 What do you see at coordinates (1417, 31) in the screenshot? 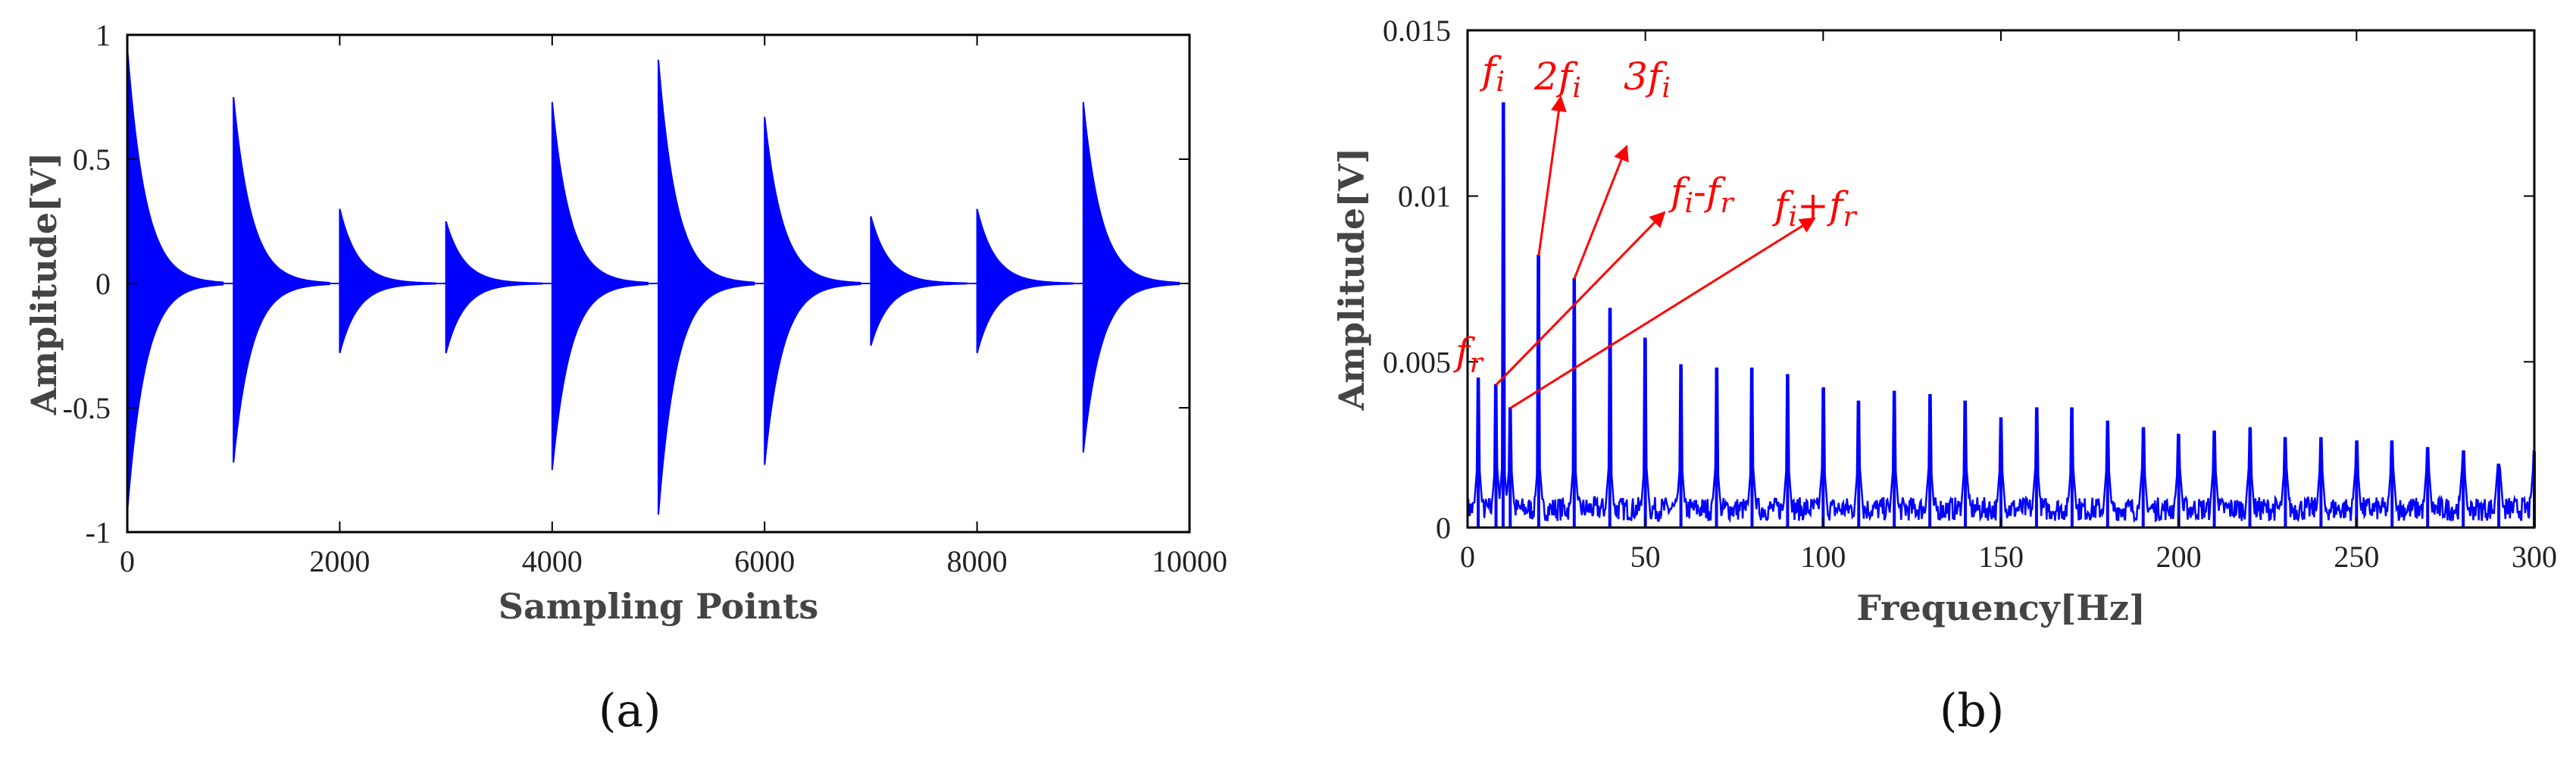
I see `y-tick-label: 0.015` at bounding box center [1417, 31].